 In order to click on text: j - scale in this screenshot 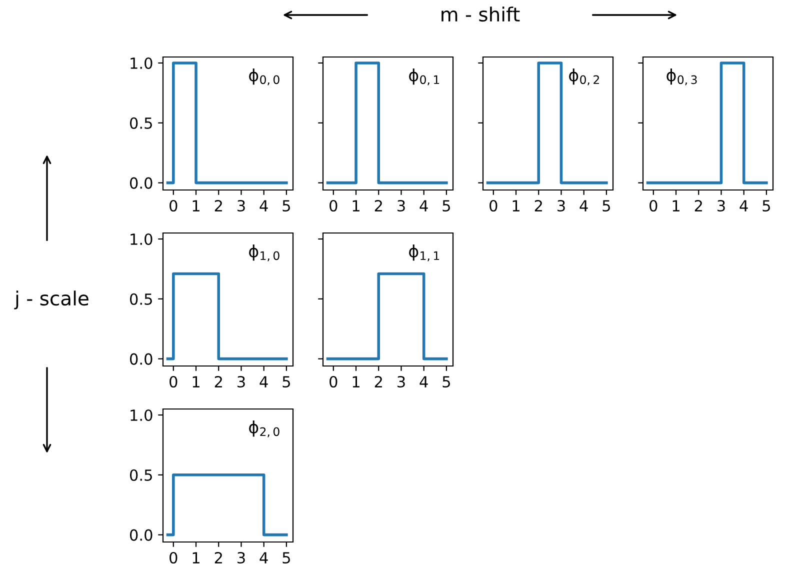, I will do `click(51, 300)`.